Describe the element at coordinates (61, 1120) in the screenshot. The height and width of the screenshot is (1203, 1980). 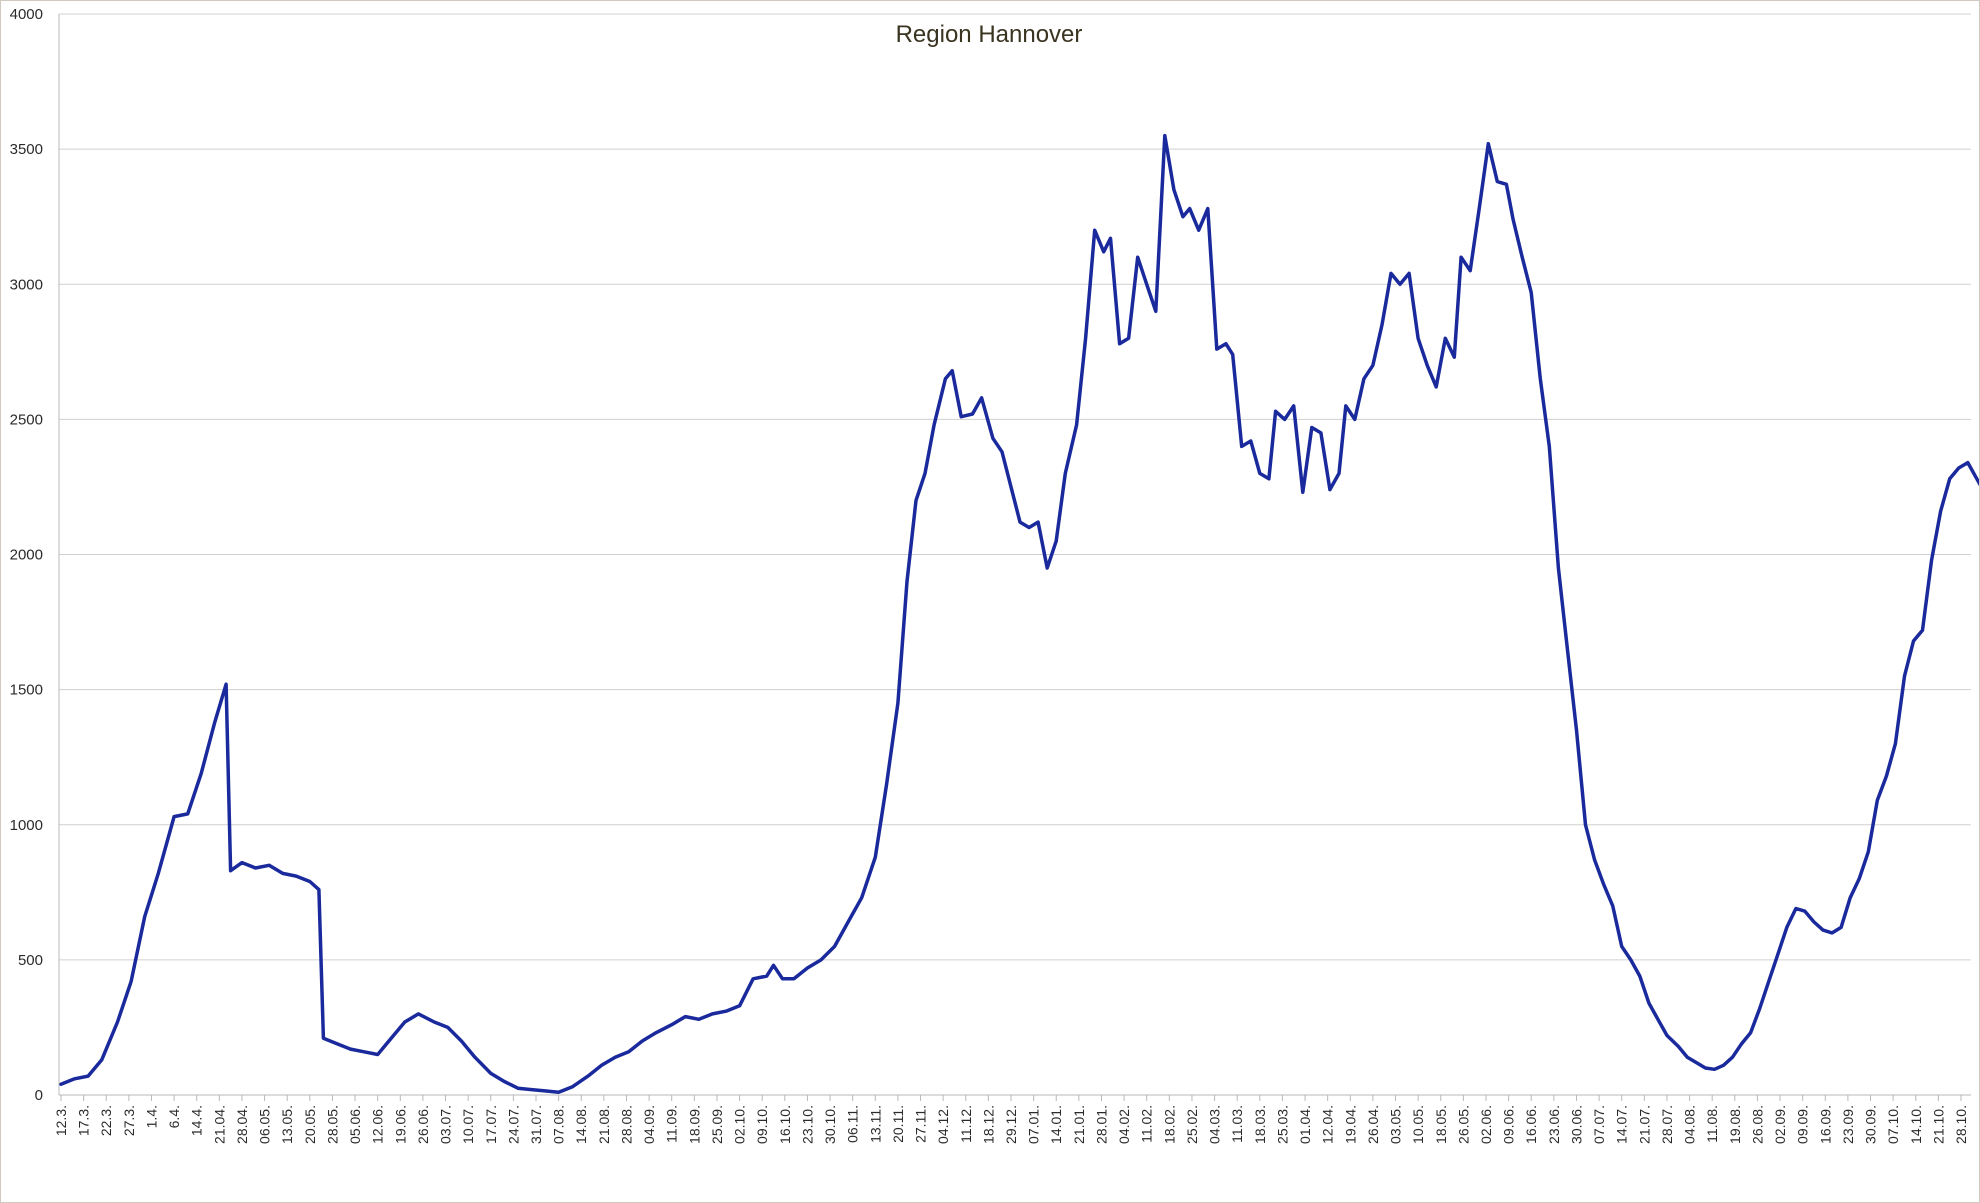
I see `x-tick-label: 12.3.` at that location.